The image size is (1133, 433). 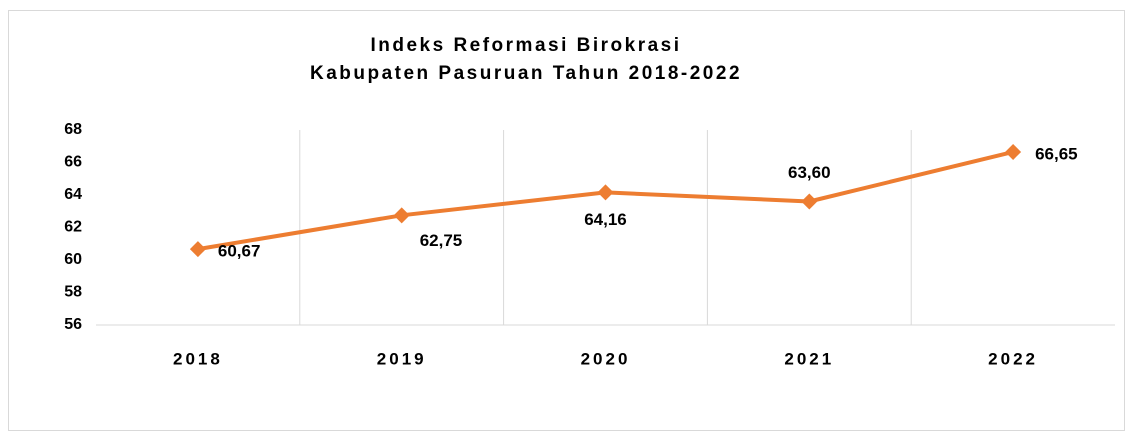 I want to click on y-tick-label: 60, so click(x=73, y=259).